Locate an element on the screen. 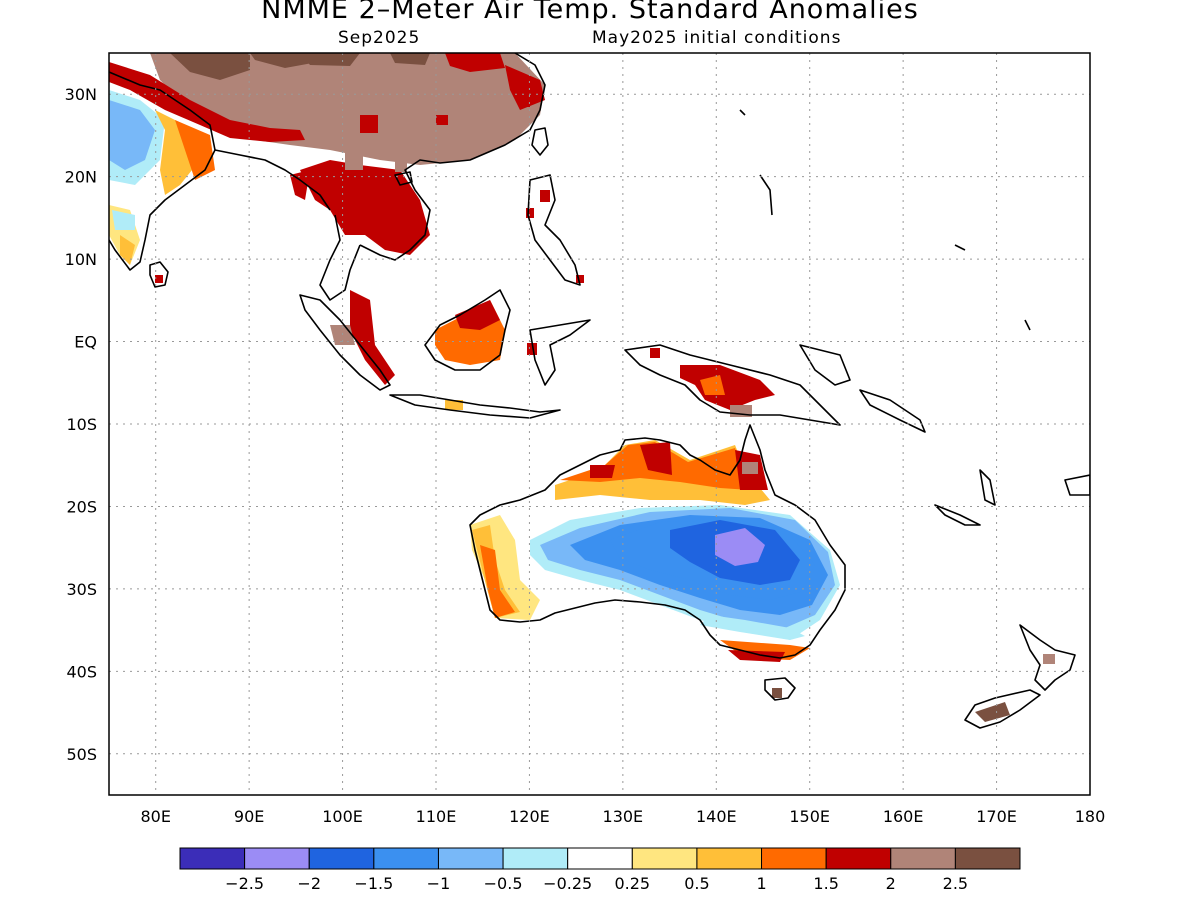  latitude-label: 20N is located at coordinates (81, 177).